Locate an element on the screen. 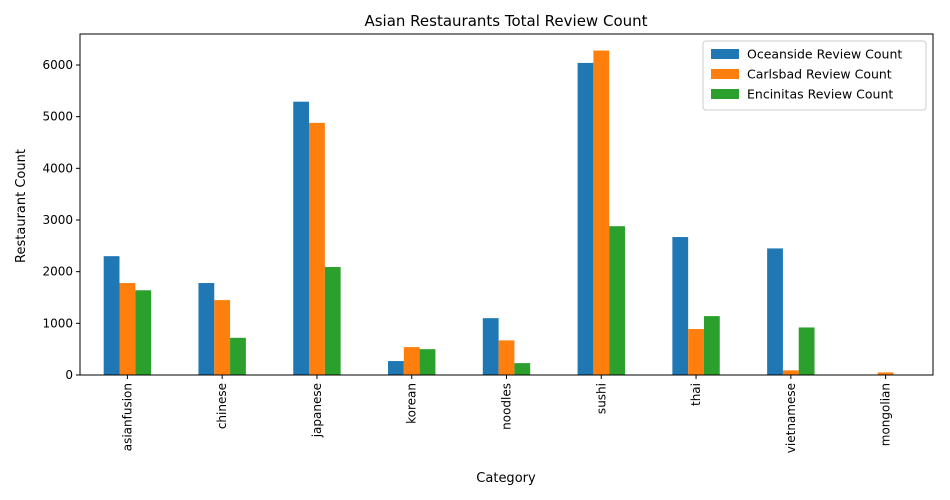 This screenshot has height=500, width=950. chart-title: Asian Restaurants Total Review Count is located at coordinates (505, 21).